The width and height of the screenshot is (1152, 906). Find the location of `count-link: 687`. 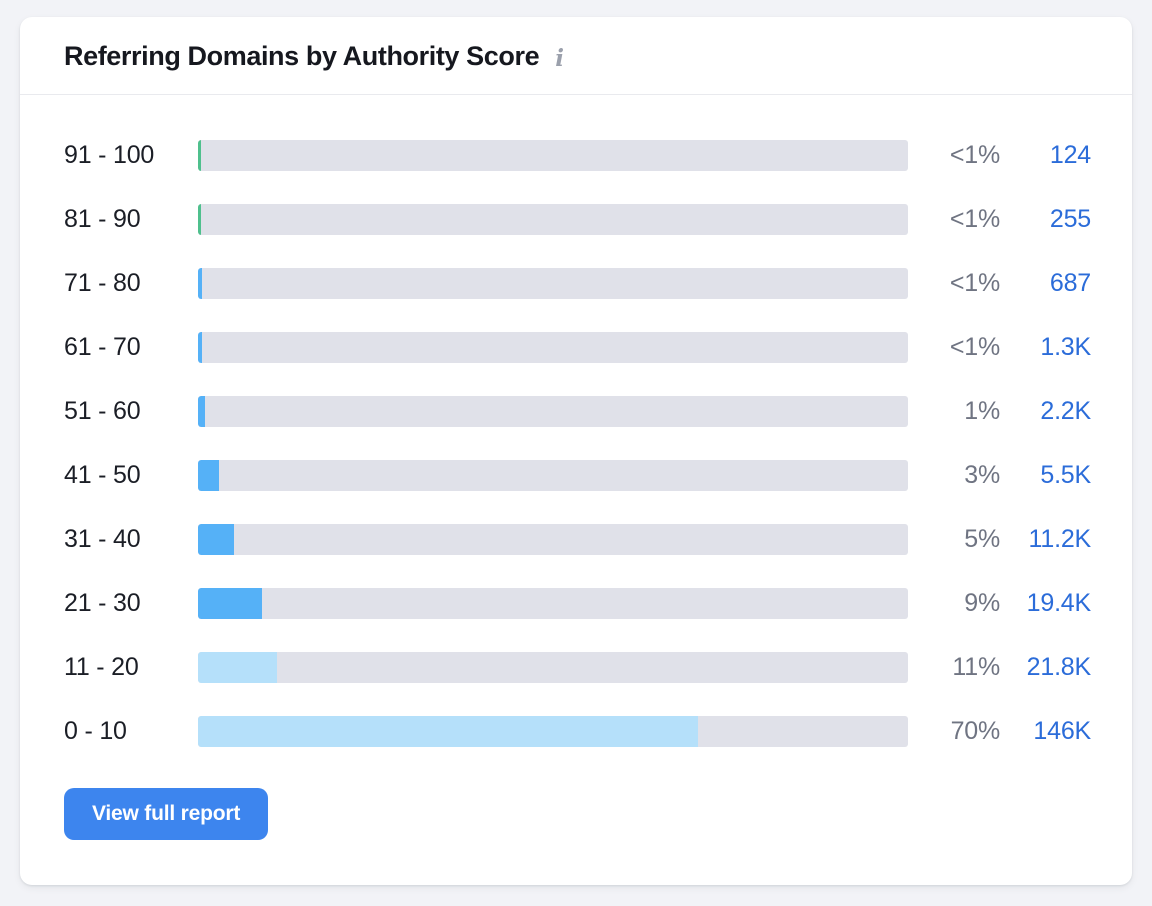

count-link: 687 is located at coordinates (1070, 282).